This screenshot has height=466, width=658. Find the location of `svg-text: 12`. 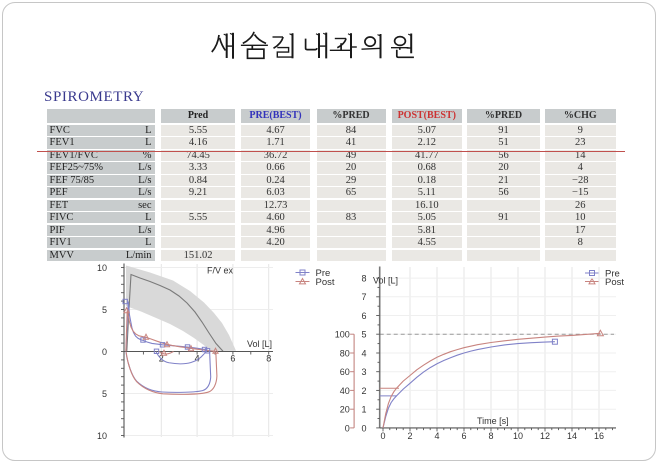

svg-text: 12 is located at coordinates (545, 436).